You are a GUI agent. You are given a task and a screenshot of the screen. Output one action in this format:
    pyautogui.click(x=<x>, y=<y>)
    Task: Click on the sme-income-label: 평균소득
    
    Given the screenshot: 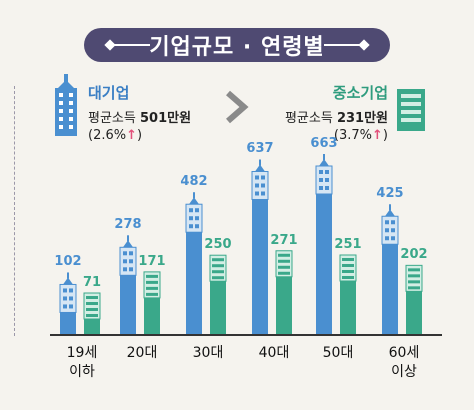 What is the action you would take?
    pyautogui.click(x=308, y=118)
    